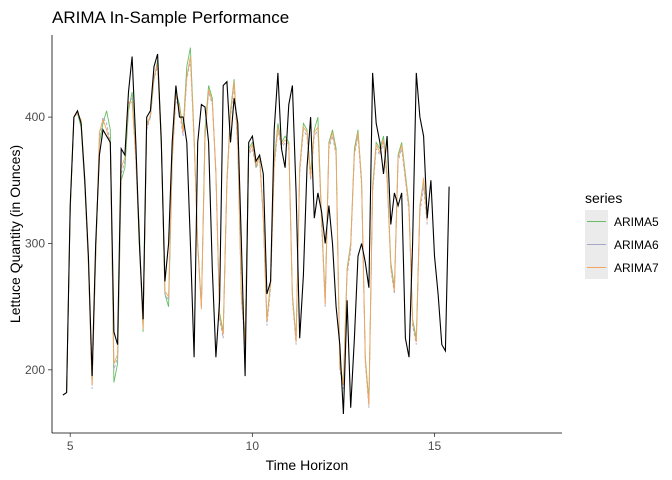 This screenshot has width=672, height=480. Describe the element at coordinates (35, 117) in the screenshot. I see `y-tick-label: 400` at that location.